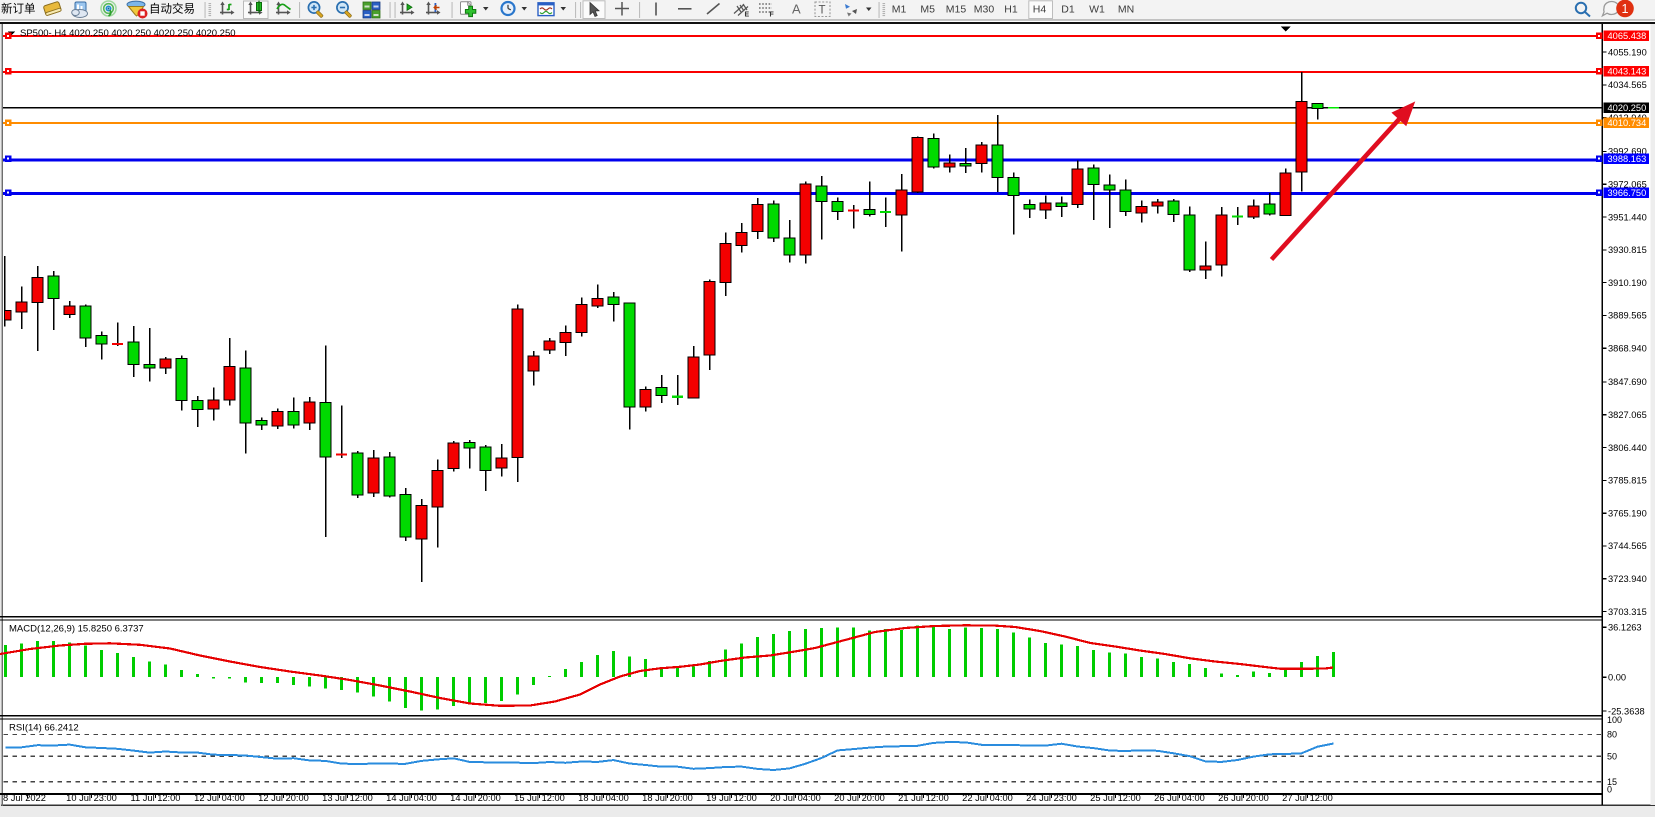 Image resolution: width=1655 pixels, height=817 pixels. What do you see at coordinates (927, 10) in the screenshot?
I see `svg-text: M5` at bounding box center [927, 10].